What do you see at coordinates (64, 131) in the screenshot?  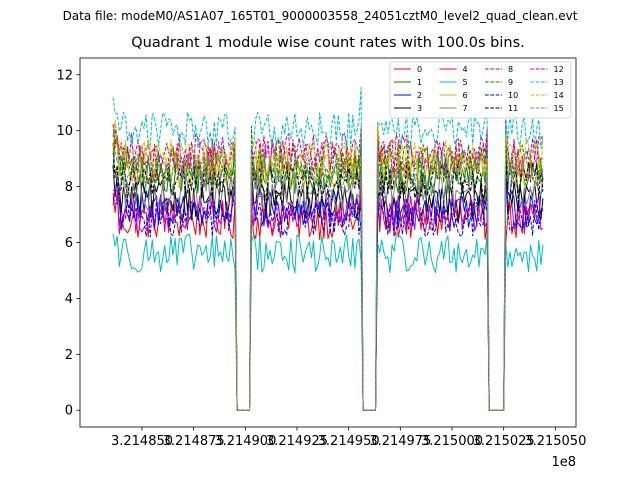 I see `y-tick-label: 10` at bounding box center [64, 131].